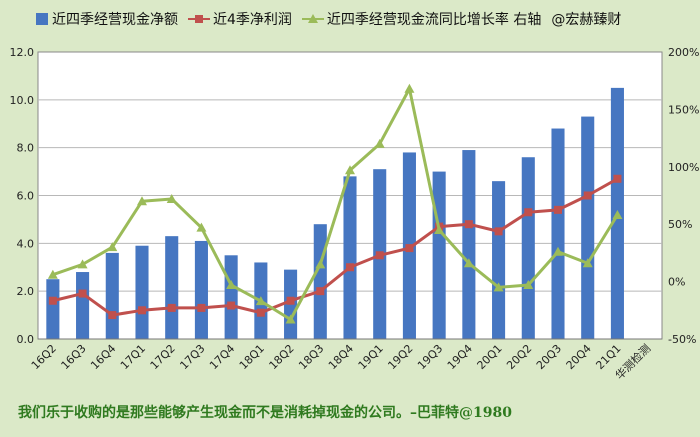  Describe the element at coordinates (290, 300) in the screenshot. I see `point-profit-18Q2` at that location.